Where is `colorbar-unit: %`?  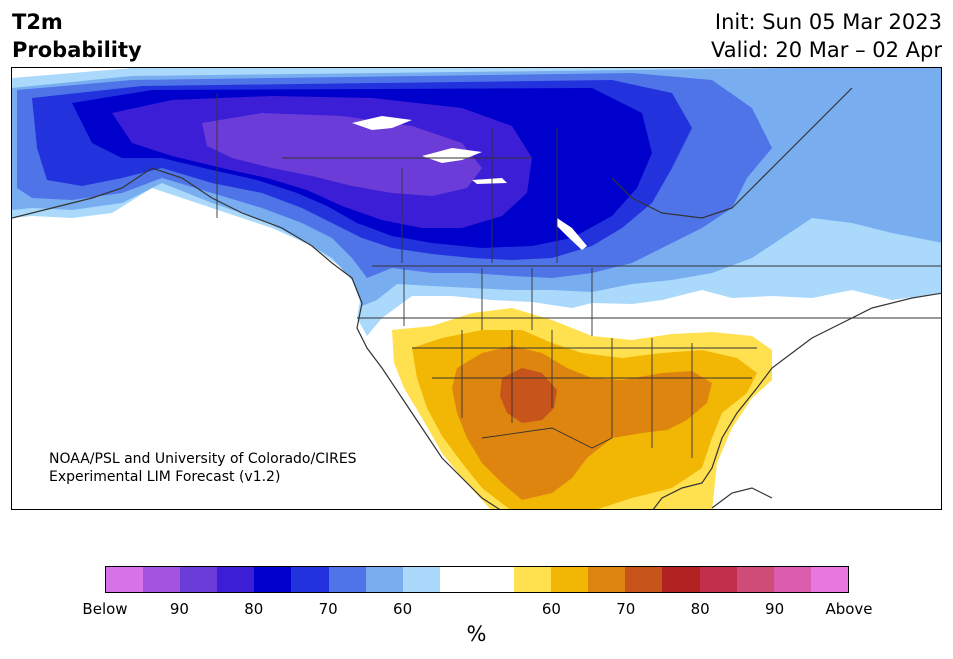 colorbar-unit: % is located at coordinates (476, 634).